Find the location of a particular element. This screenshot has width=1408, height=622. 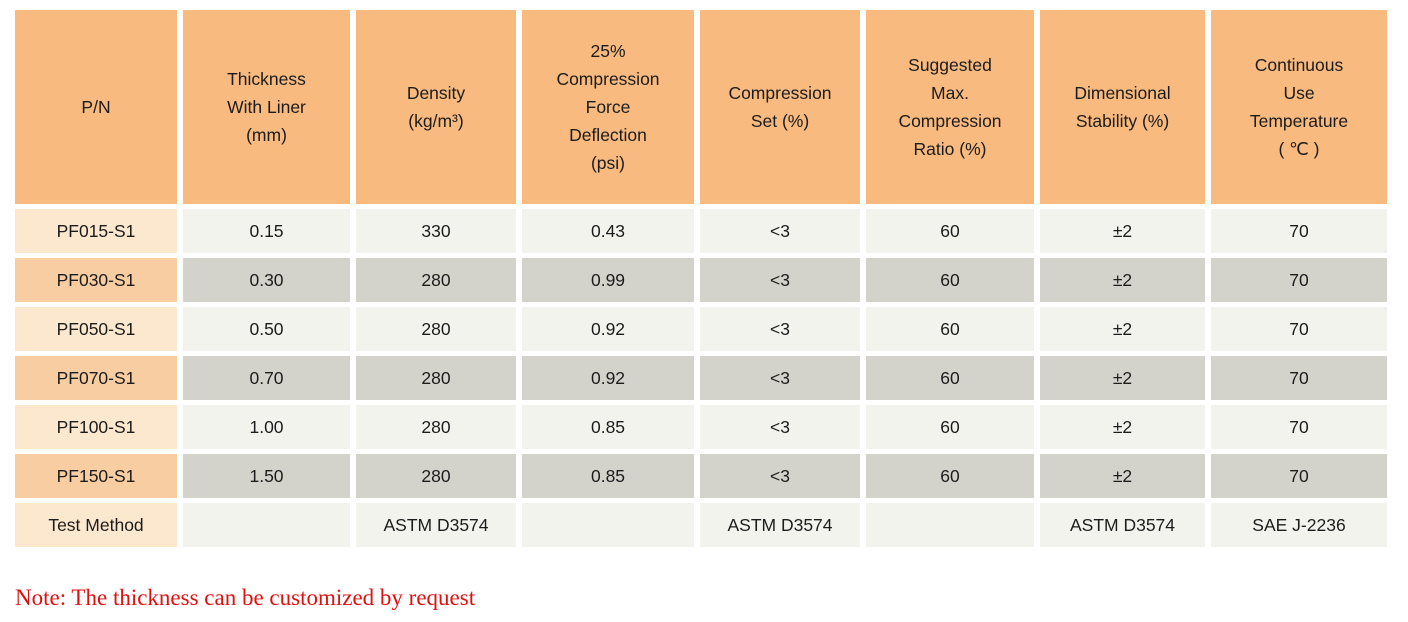

table-row-pf030-s1: PF030-S1 0.30 280 0.99 <3 60 ±2 70 is located at coordinates (701, 280).